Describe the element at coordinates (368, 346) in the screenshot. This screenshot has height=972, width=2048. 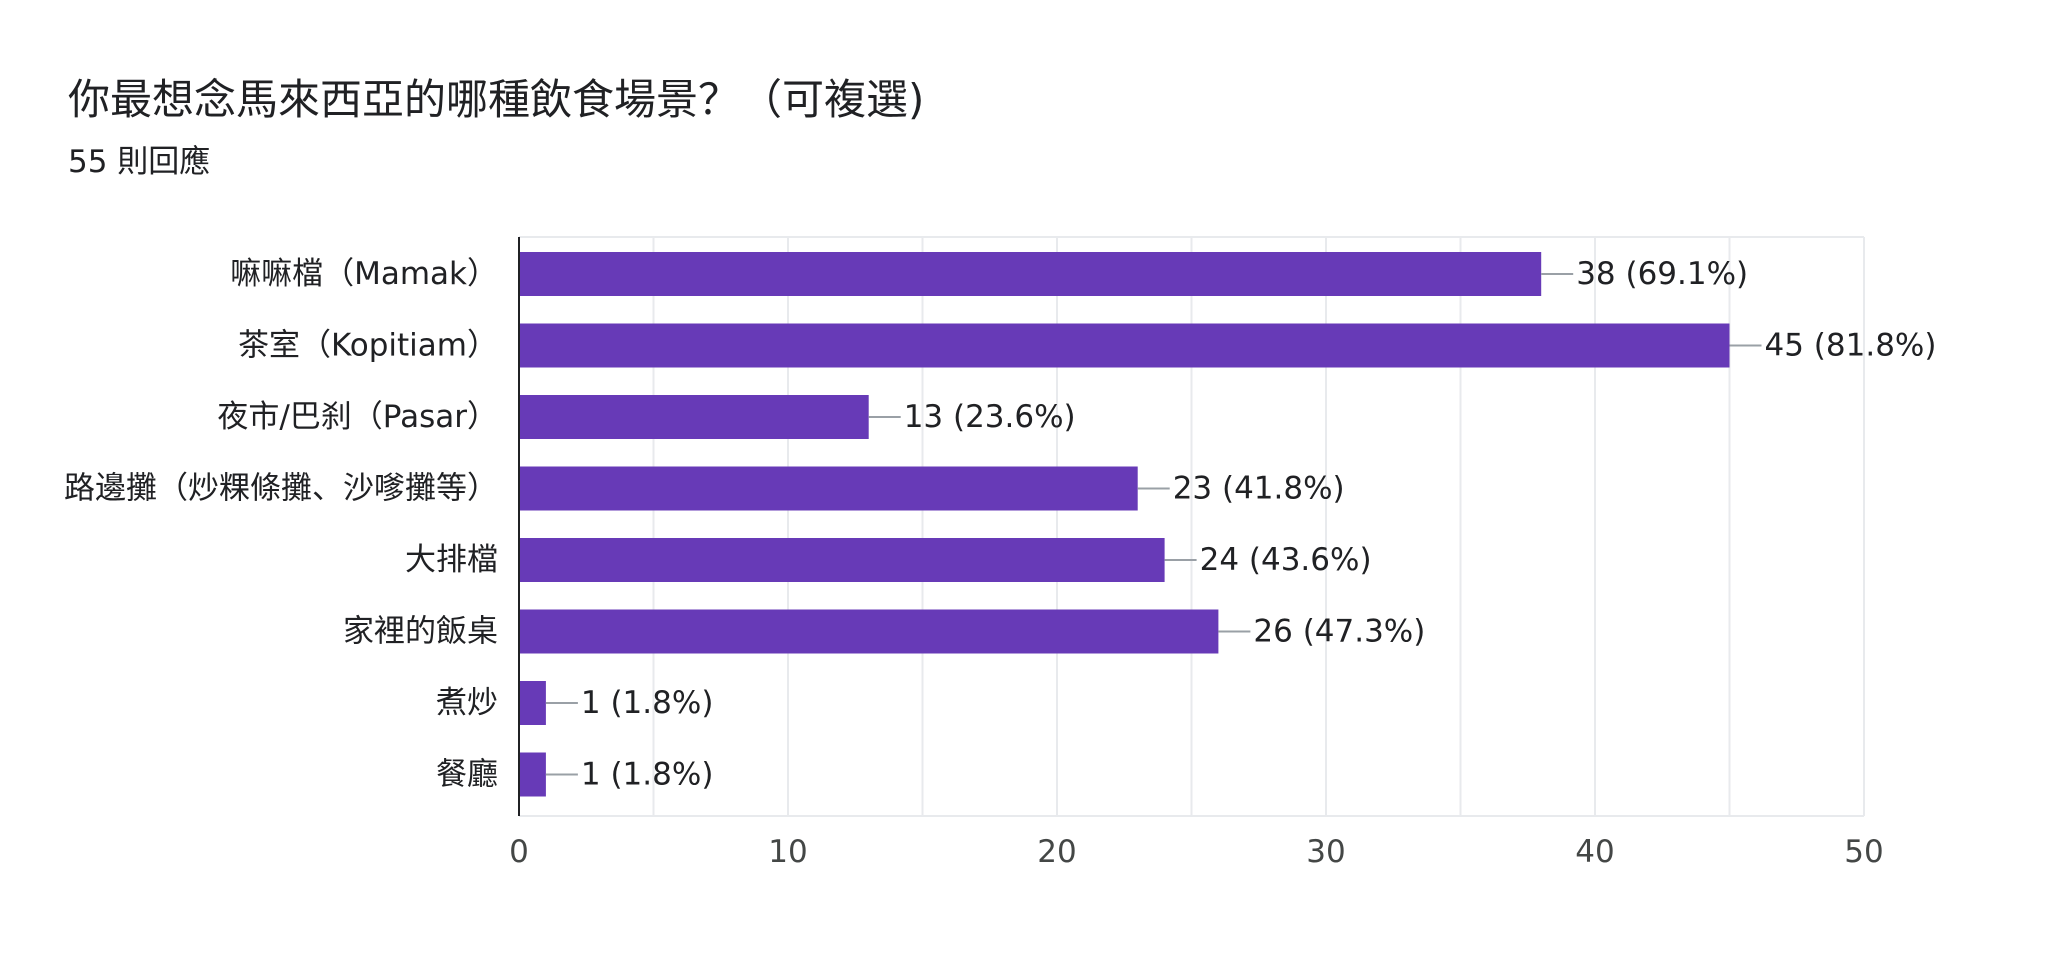
I see `category-label: 茶室（Kopitiam）` at that location.